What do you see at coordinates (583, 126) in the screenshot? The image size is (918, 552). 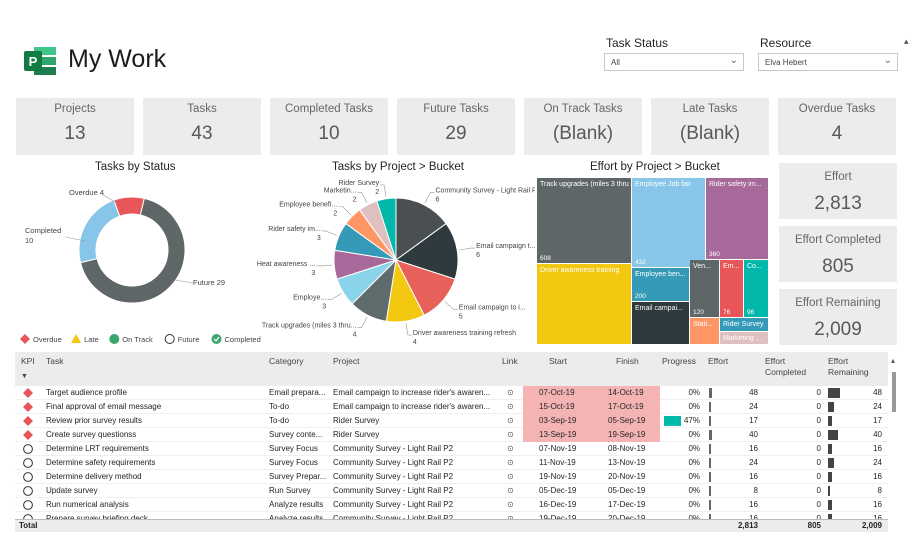 I see `kpi-card-on-track-tasks: On Track Tasks (Blank)` at bounding box center [583, 126].